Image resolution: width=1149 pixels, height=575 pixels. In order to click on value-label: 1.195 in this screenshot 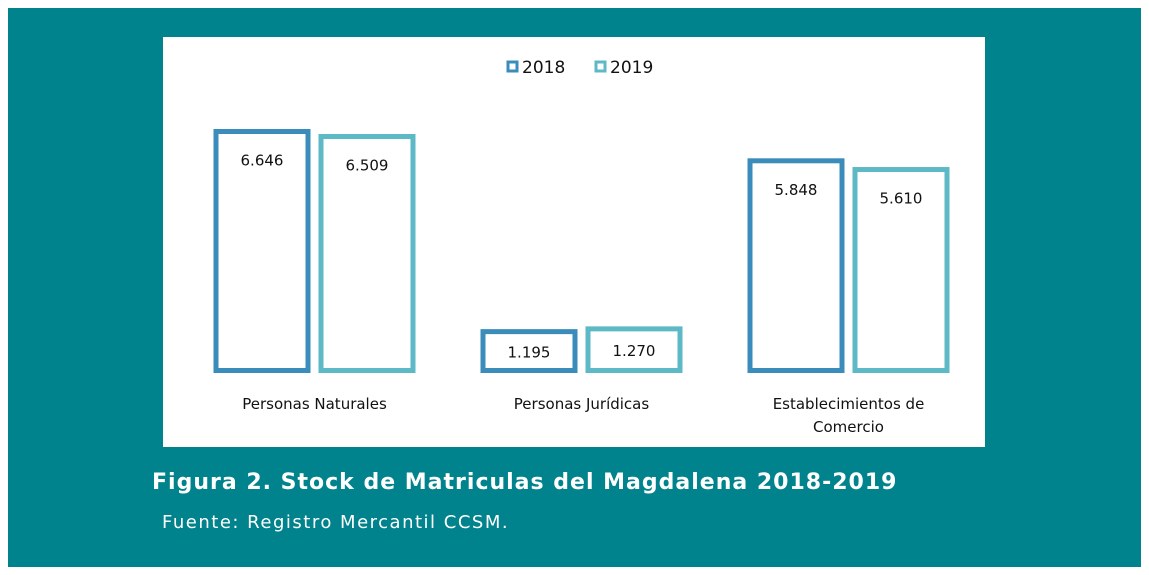, I will do `click(529, 353)`.